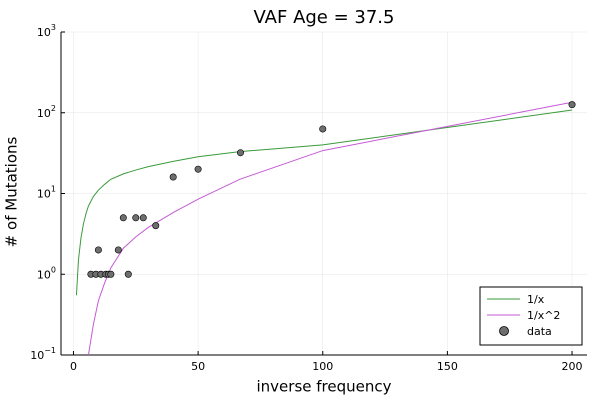 The image size is (600, 400). What do you see at coordinates (543, 315) in the screenshot?
I see `legend-label: 1/x^2` at bounding box center [543, 315].